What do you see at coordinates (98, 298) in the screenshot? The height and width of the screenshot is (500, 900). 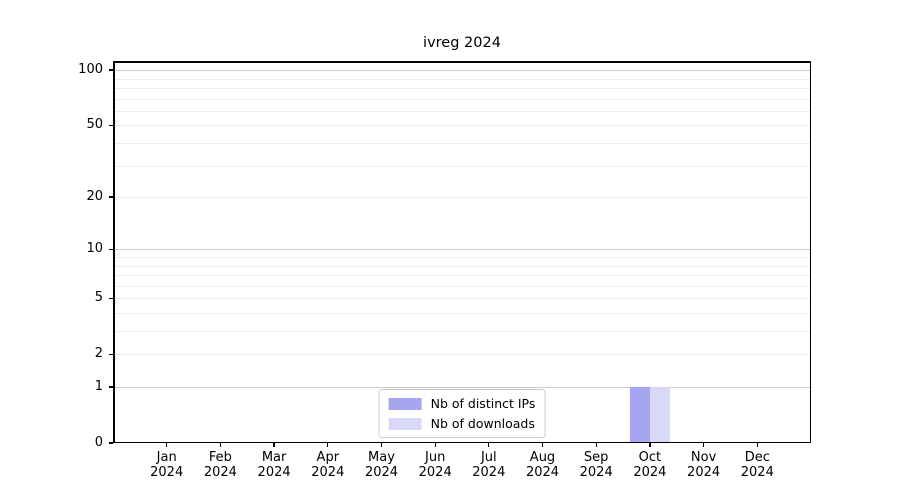 I see `y-tick-label: 5` at bounding box center [98, 298].